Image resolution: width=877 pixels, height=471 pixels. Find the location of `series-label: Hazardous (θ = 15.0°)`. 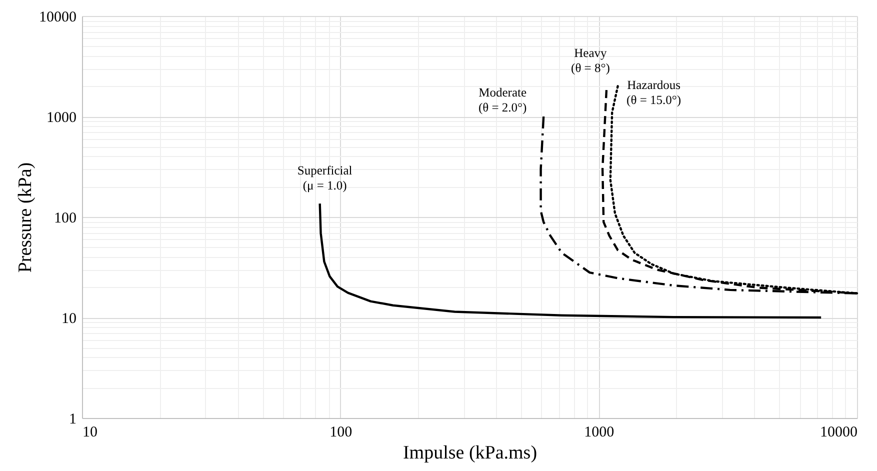

series-label: Hazardous (θ = 15.0°) is located at coordinates (654, 93).